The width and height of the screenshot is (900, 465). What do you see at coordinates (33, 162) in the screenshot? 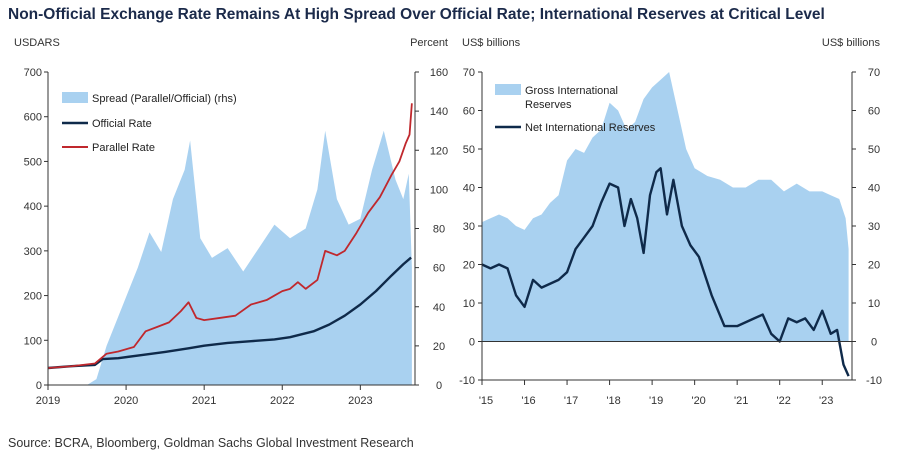
I see `left-y-tick-label: 500` at bounding box center [33, 162].